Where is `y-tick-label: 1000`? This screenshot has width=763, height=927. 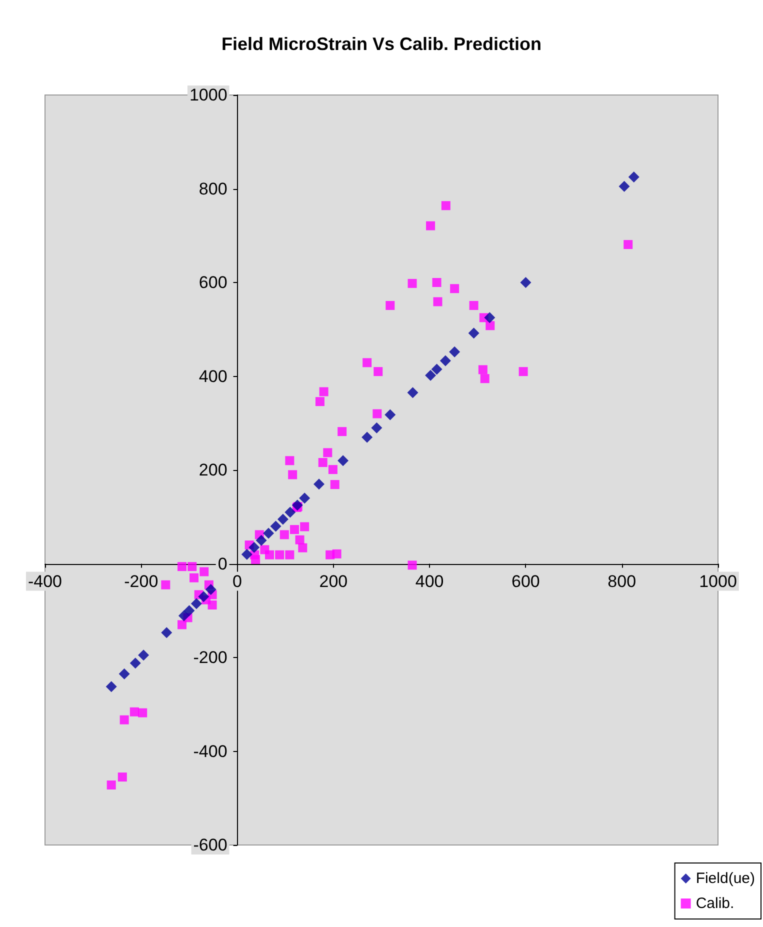 y-tick-label: 1000 is located at coordinates (208, 95).